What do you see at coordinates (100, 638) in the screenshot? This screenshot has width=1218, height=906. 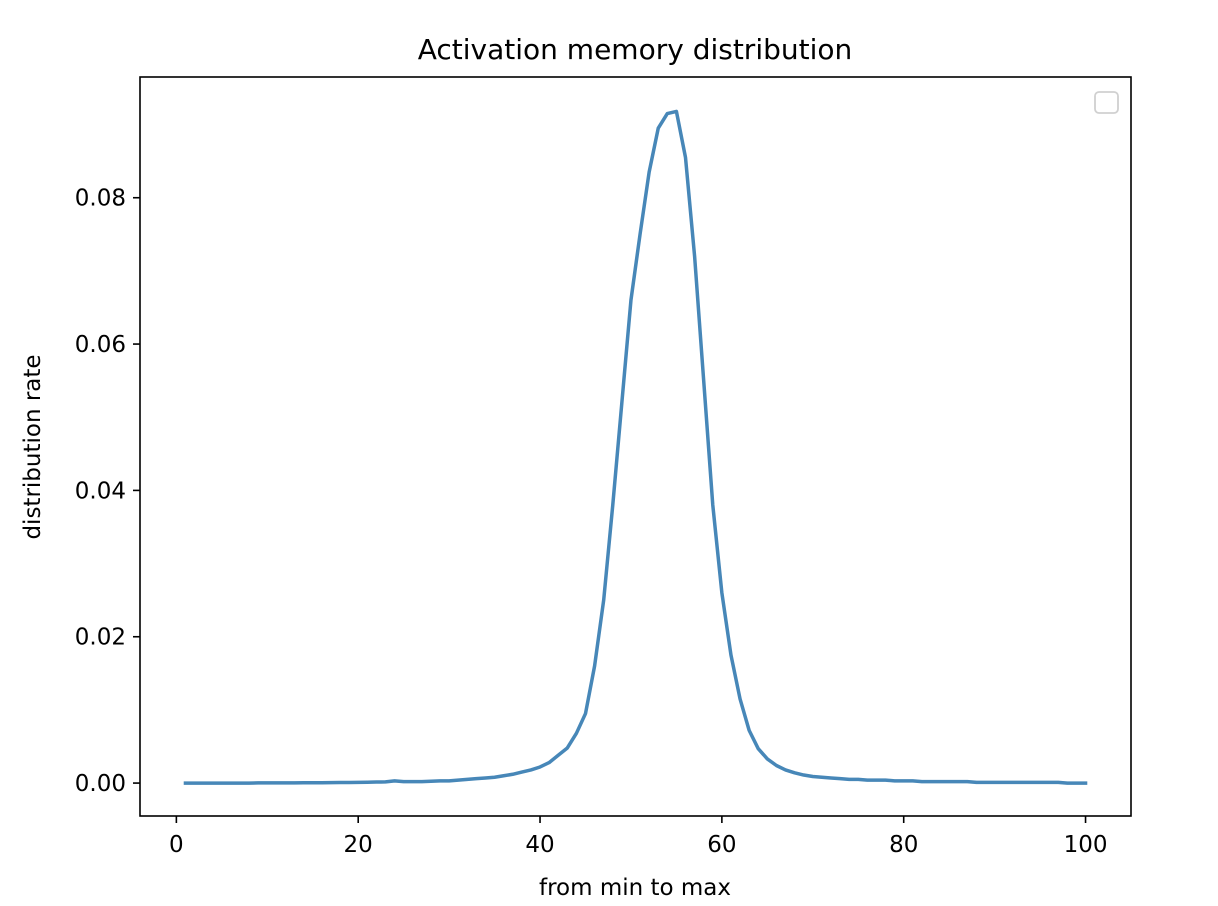 I see `y-tick-label: 0.02` at bounding box center [100, 638].